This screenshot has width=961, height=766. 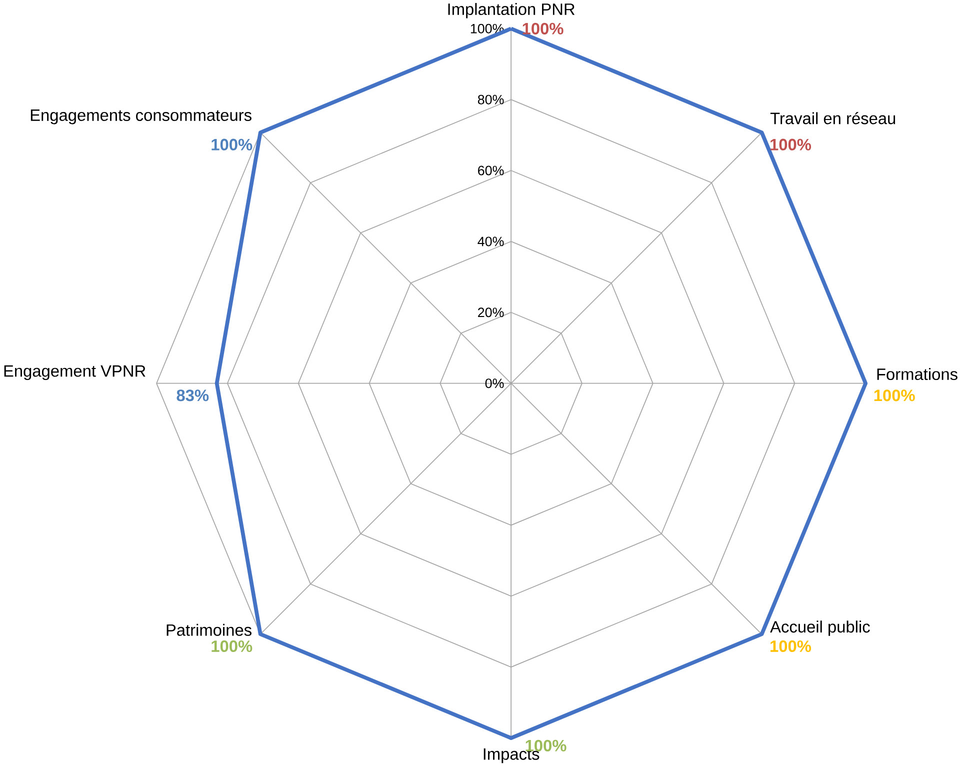 What do you see at coordinates (209, 630) in the screenshot?
I see `spoke-label: Patrimoines` at bounding box center [209, 630].